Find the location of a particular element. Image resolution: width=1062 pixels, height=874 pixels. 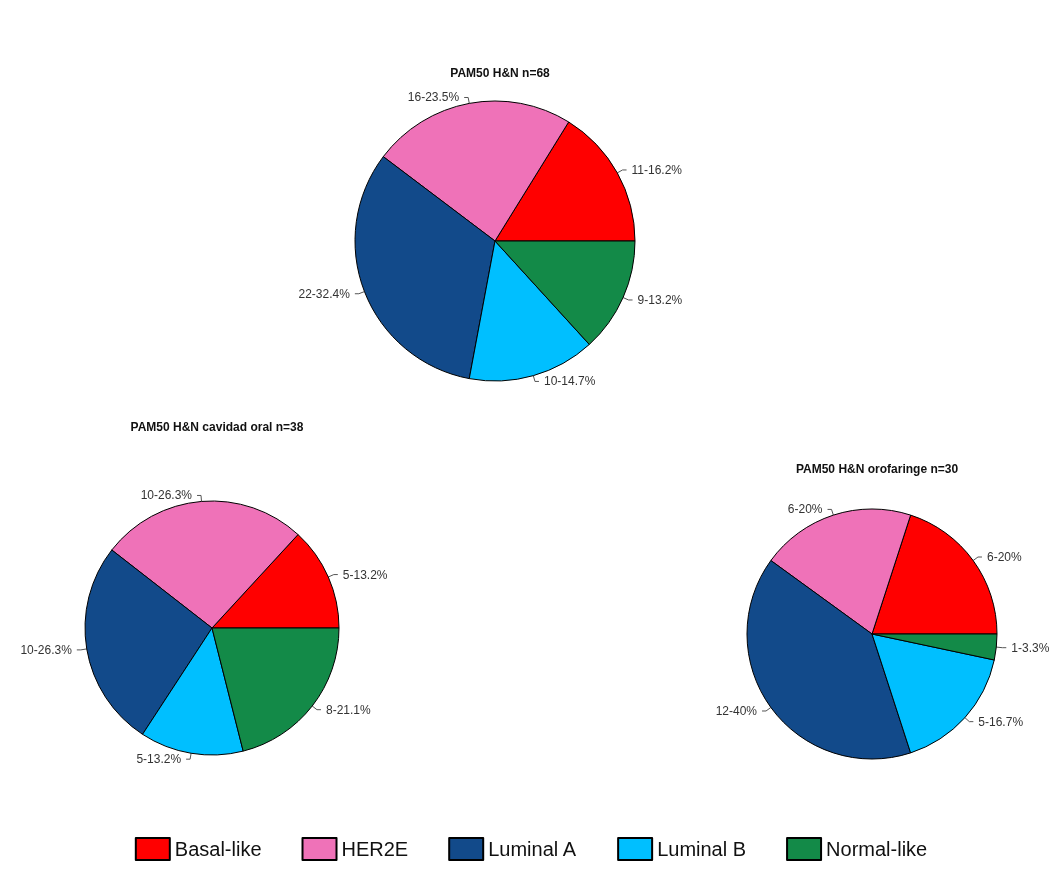

data-label: 16-23.5% is located at coordinates (433, 97).